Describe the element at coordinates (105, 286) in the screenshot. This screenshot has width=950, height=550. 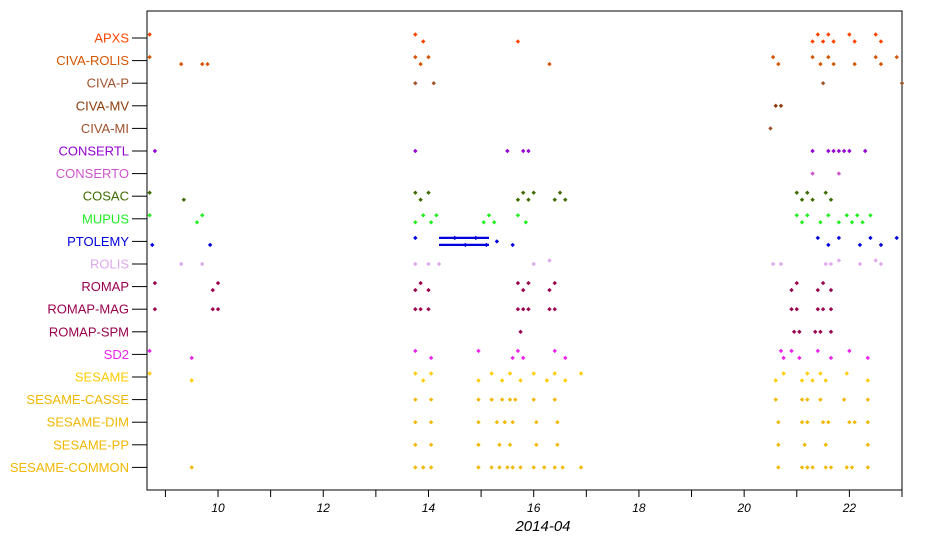
I see `y-label-romap: ROMAP` at that location.